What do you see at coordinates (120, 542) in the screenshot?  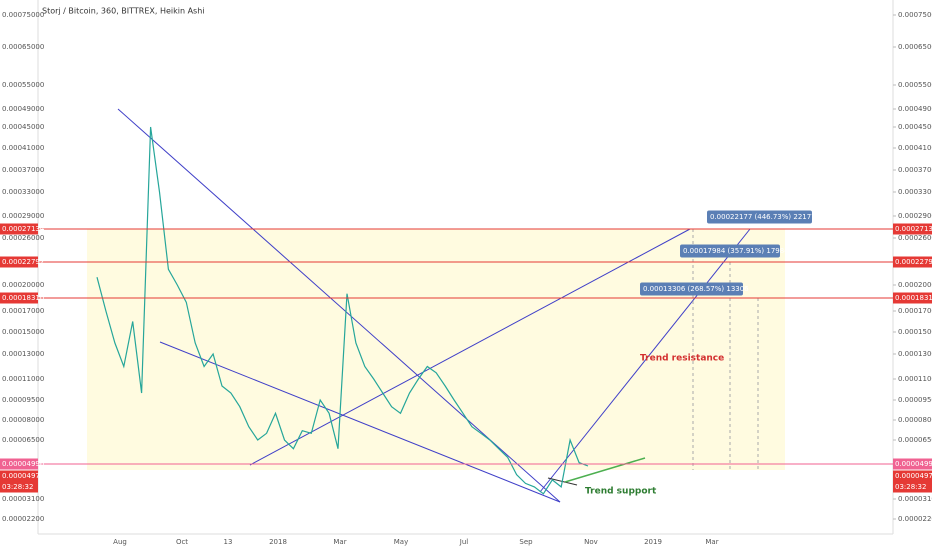 I see `time-label: Aug` at bounding box center [120, 542].